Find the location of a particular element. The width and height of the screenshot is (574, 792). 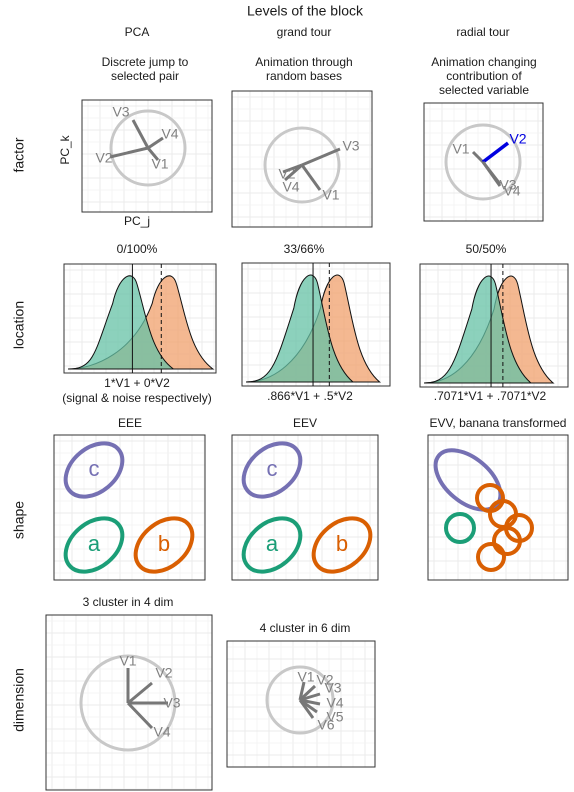

panel-subtitle: Discrete jump to is located at coordinates (145, 62).